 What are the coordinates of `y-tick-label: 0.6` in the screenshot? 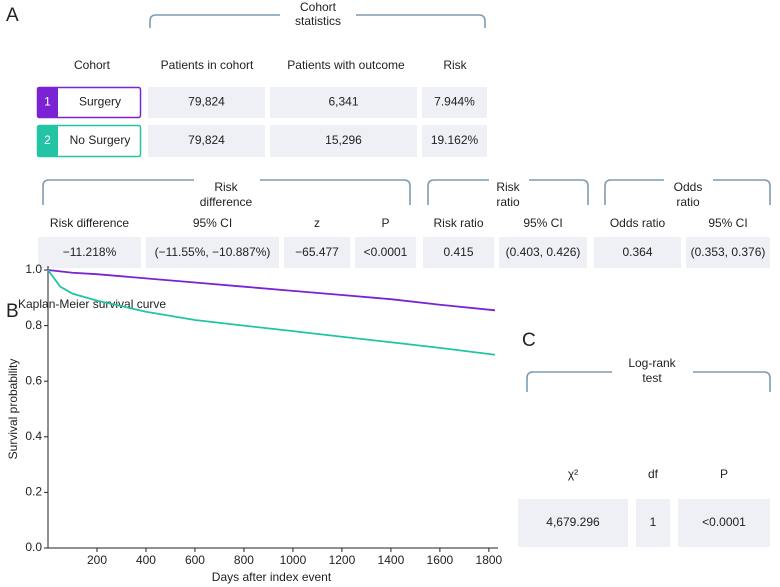 It's located at (33, 380).